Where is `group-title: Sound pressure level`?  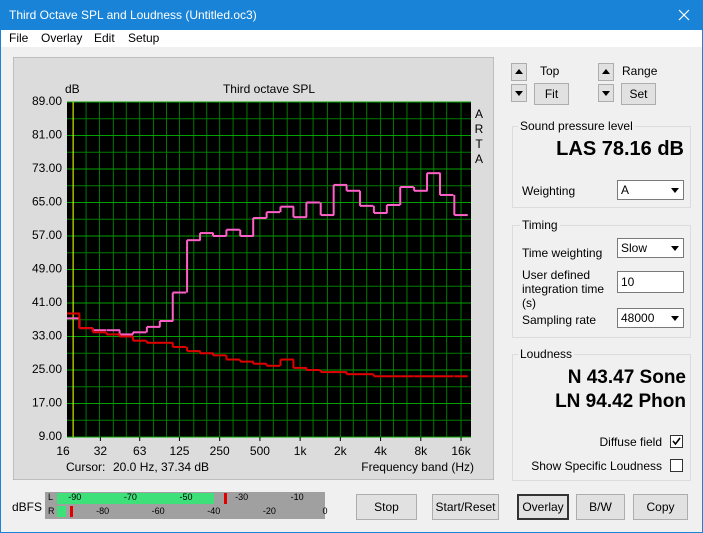 group-title: Sound pressure level is located at coordinates (576, 126).